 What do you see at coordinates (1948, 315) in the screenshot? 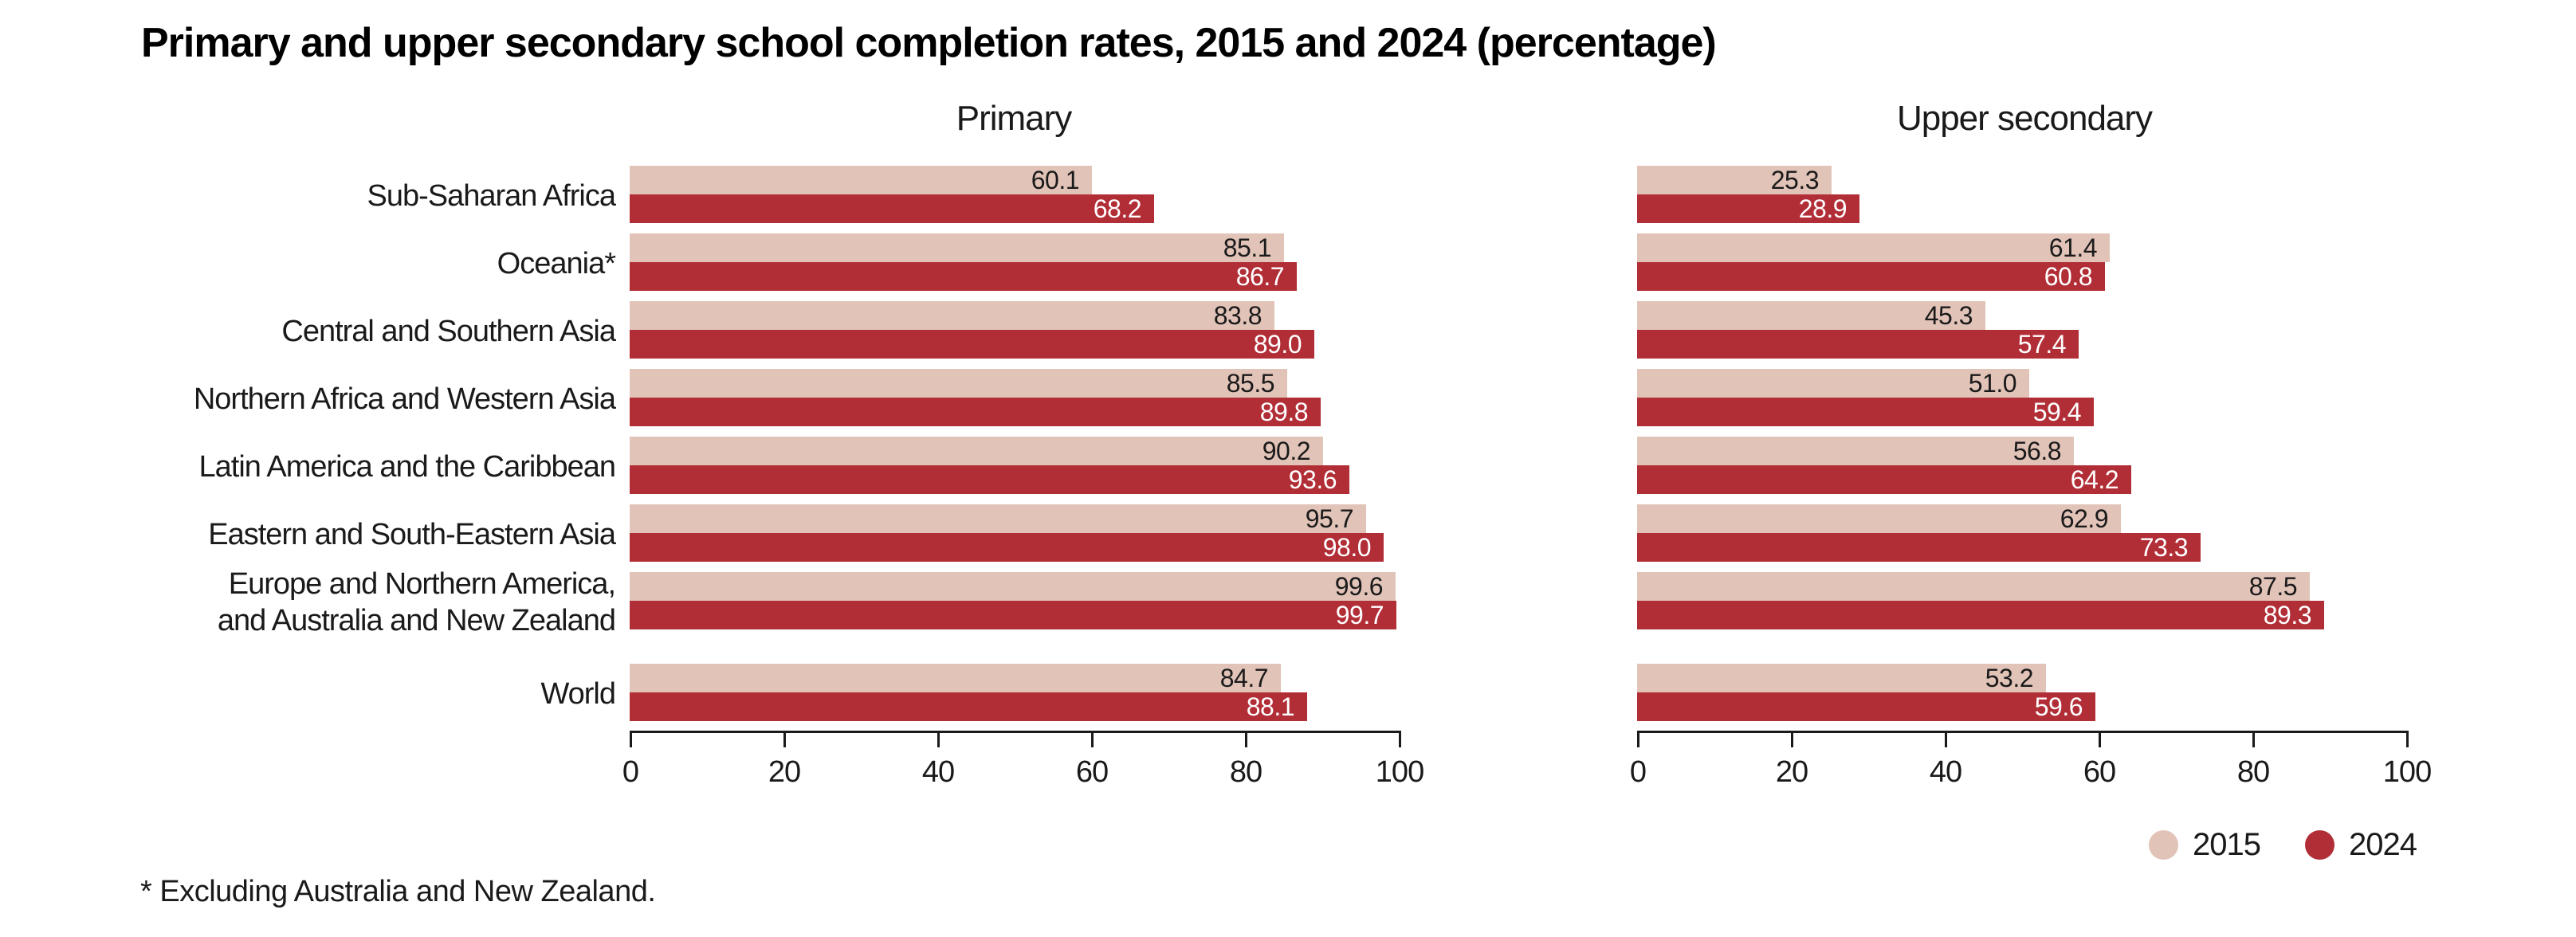
I see `value-label-2015: 45.3` at bounding box center [1948, 315].